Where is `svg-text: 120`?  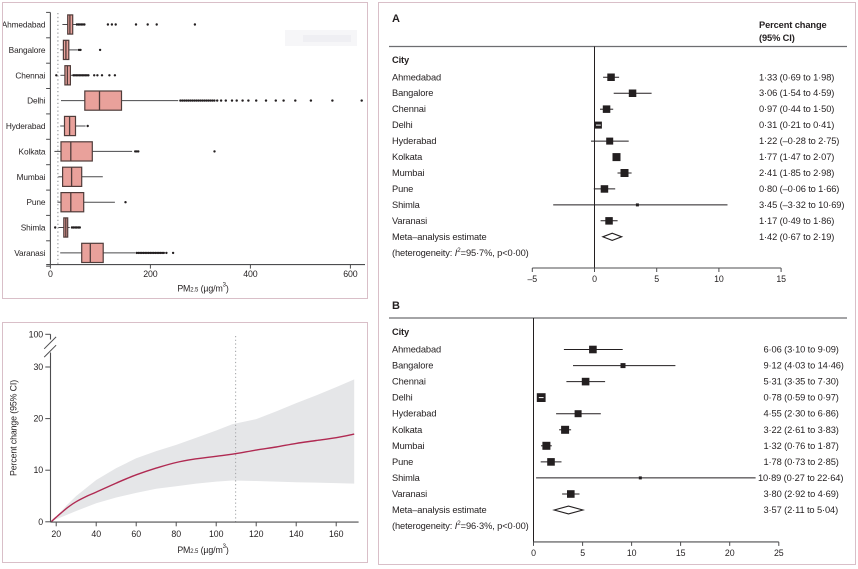 svg-text: 120 is located at coordinates (256, 533).